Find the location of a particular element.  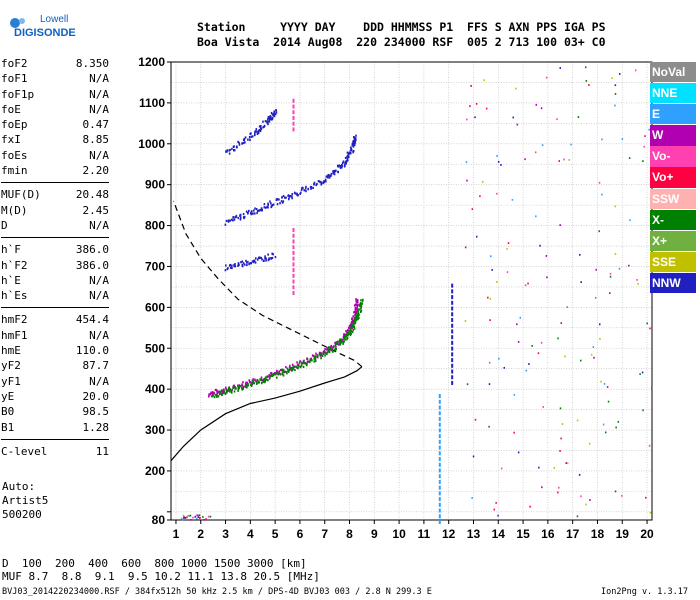

auto-label: Auto: is located at coordinates (19, 486).